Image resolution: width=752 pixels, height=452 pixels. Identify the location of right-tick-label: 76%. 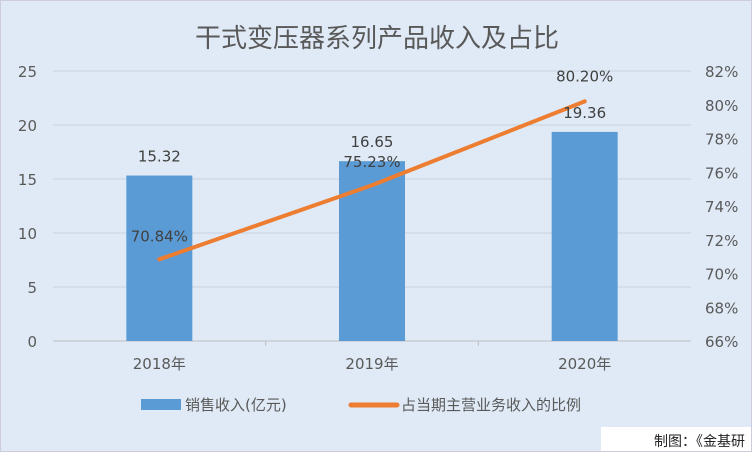
(721, 173).